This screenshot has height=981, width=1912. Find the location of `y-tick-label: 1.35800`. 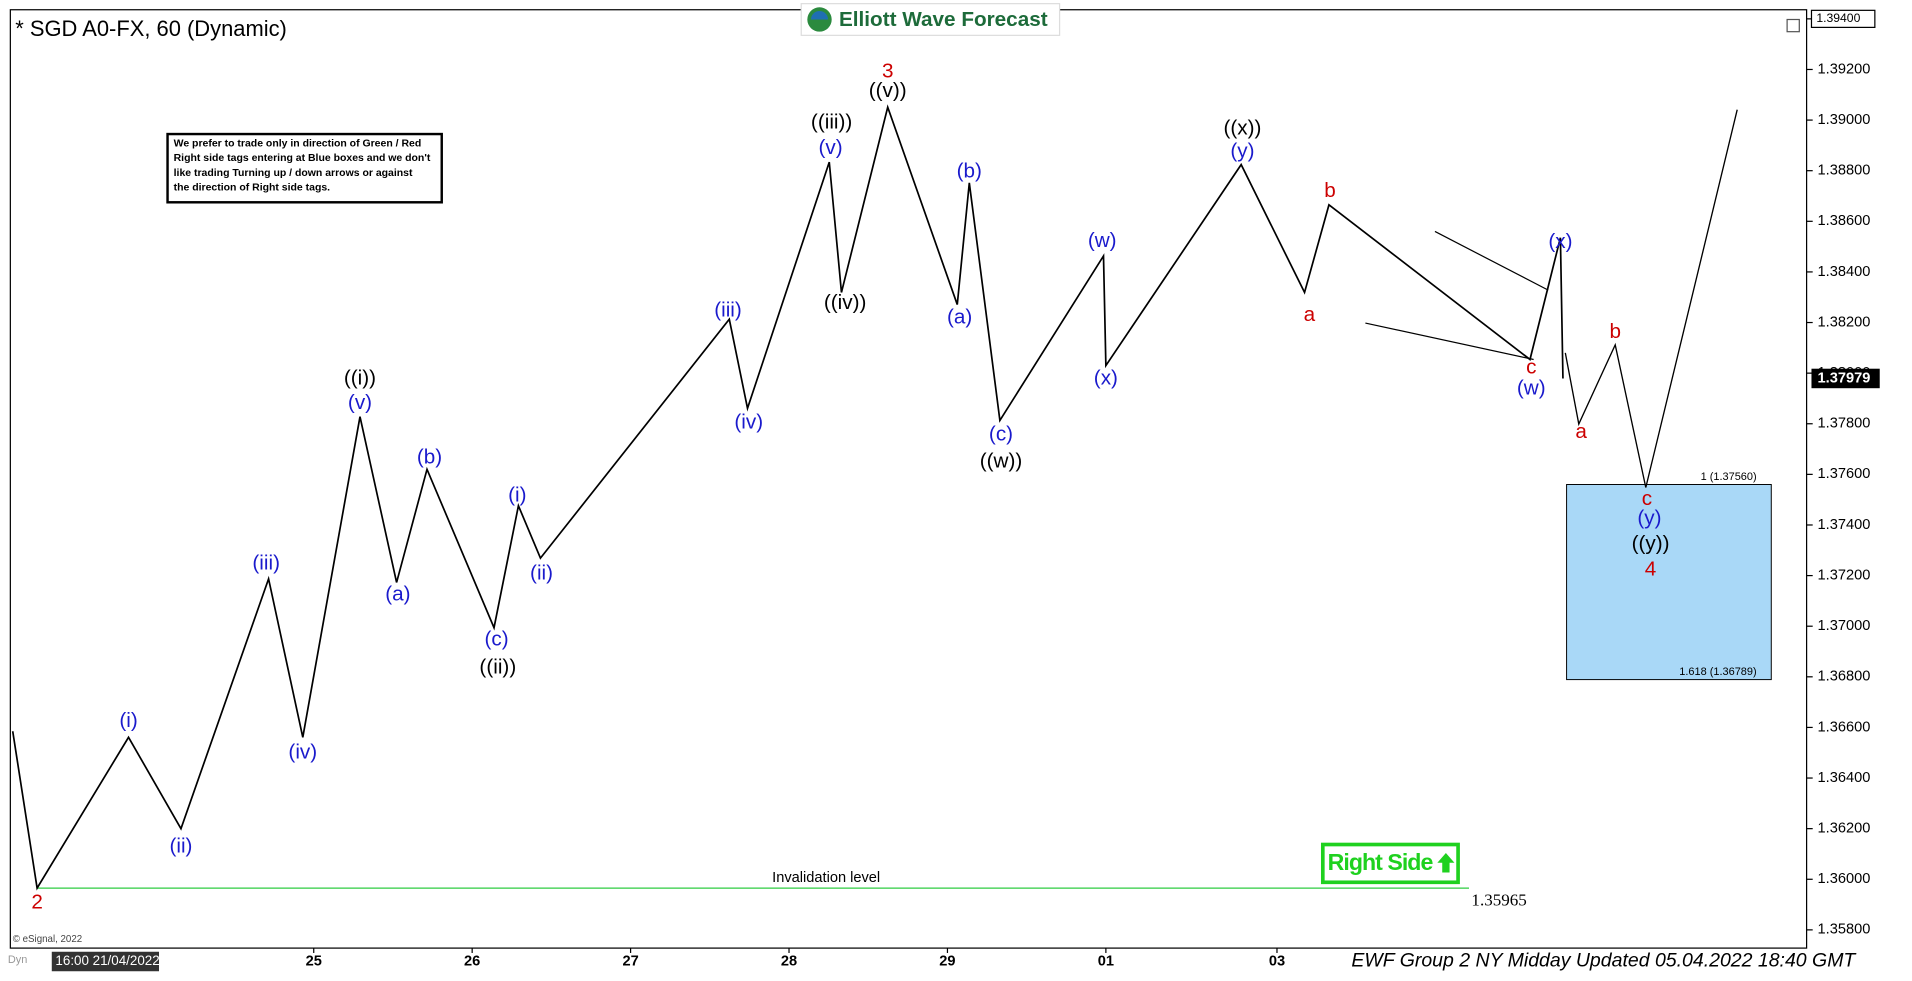

y-tick-label: 1.35800 is located at coordinates (1844, 930).